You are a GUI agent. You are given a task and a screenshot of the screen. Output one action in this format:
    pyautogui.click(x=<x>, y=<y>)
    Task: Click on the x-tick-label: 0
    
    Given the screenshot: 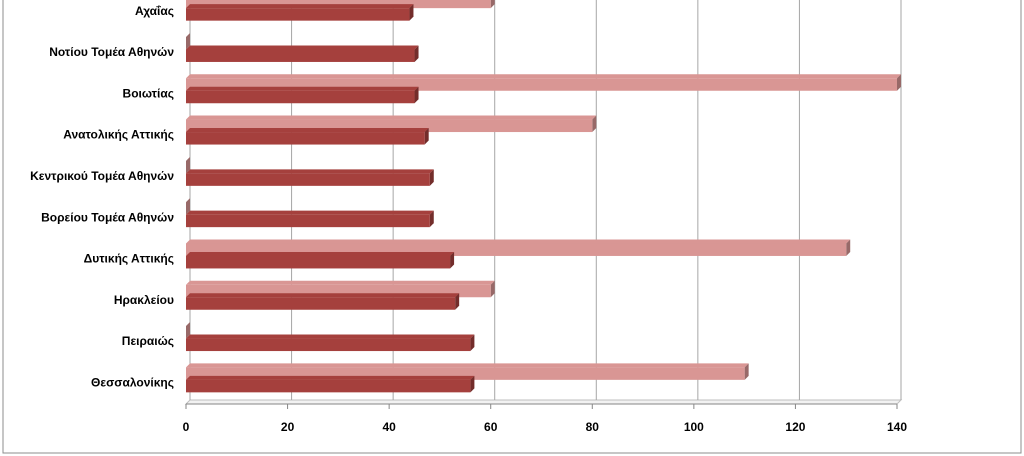 What is the action you would take?
    pyautogui.click(x=186, y=427)
    